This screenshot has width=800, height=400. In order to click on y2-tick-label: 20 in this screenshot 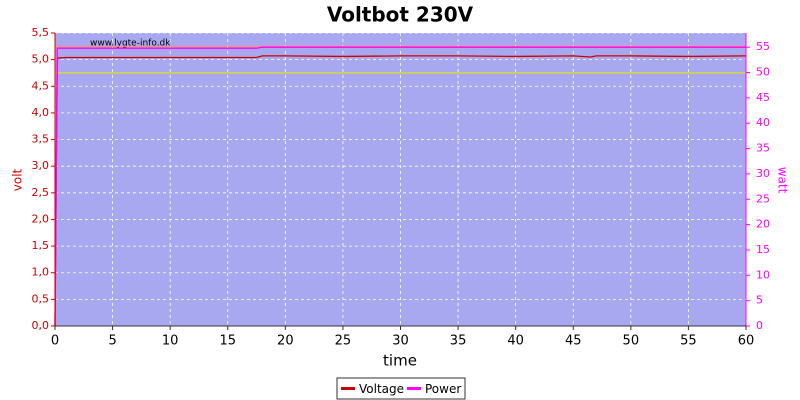, I will do `click(763, 224)`.